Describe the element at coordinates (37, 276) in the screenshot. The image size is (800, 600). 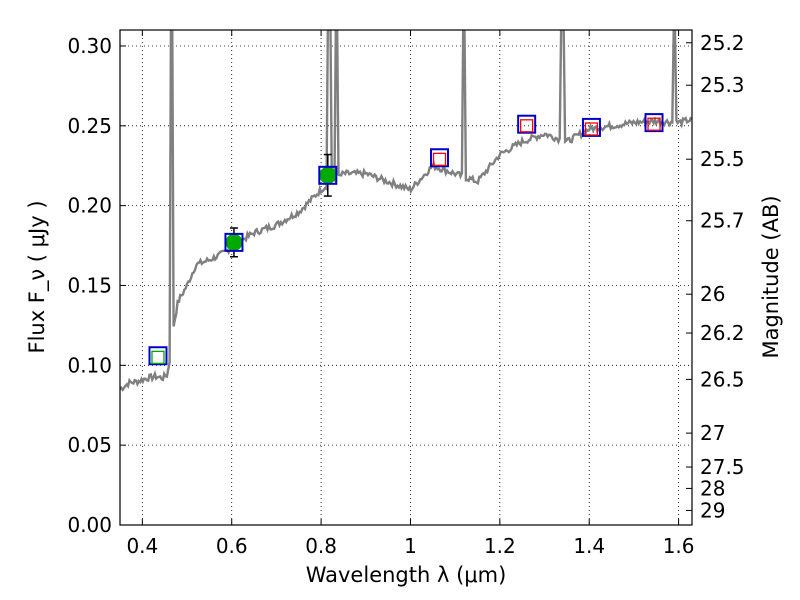
I see `y-axis-label: Flux F_ν ( μJy )` at that location.